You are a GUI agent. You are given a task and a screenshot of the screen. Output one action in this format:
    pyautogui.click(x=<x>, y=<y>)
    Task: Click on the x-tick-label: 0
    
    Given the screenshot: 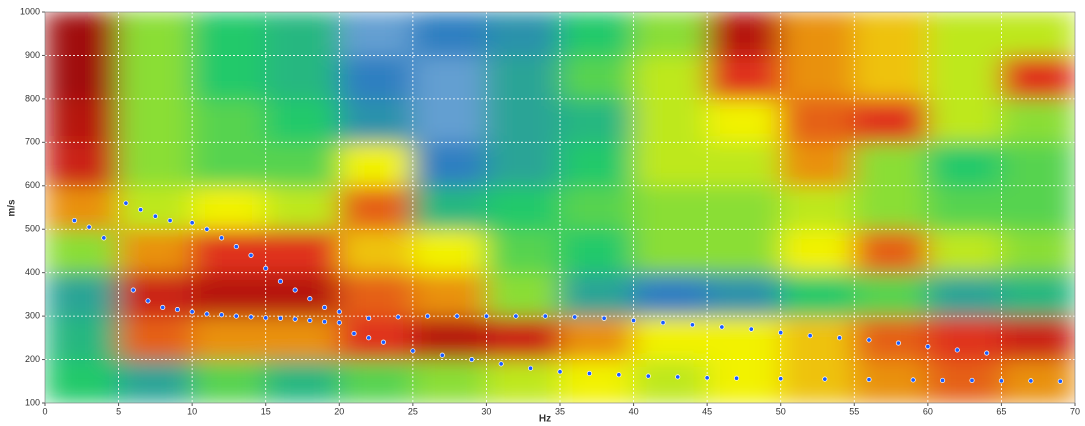 What is the action you would take?
    pyautogui.click(x=44, y=411)
    